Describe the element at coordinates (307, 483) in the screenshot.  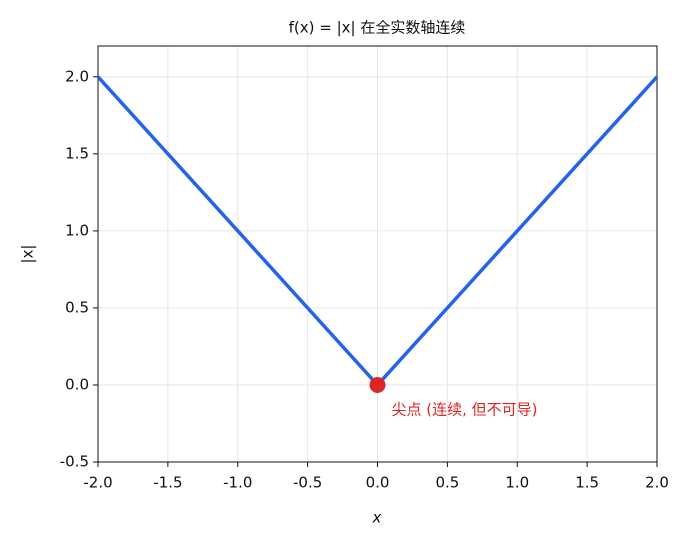
I see `x-tick-label: -0.5` at that location.